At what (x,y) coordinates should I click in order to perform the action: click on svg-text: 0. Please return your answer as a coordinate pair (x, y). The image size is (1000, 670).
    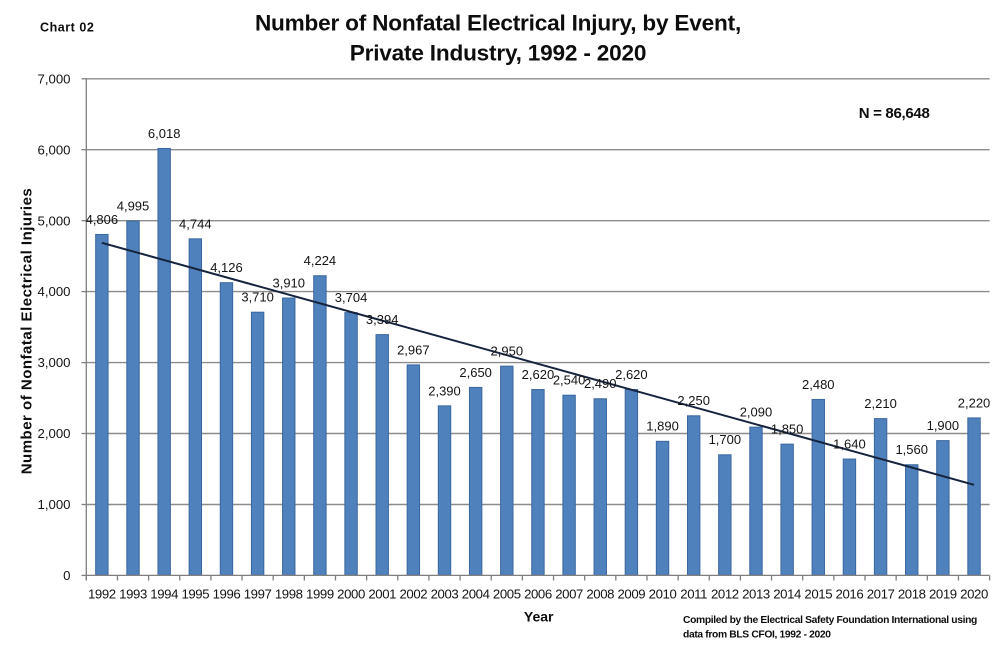
    Looking at the image, I should click on (66, 575).